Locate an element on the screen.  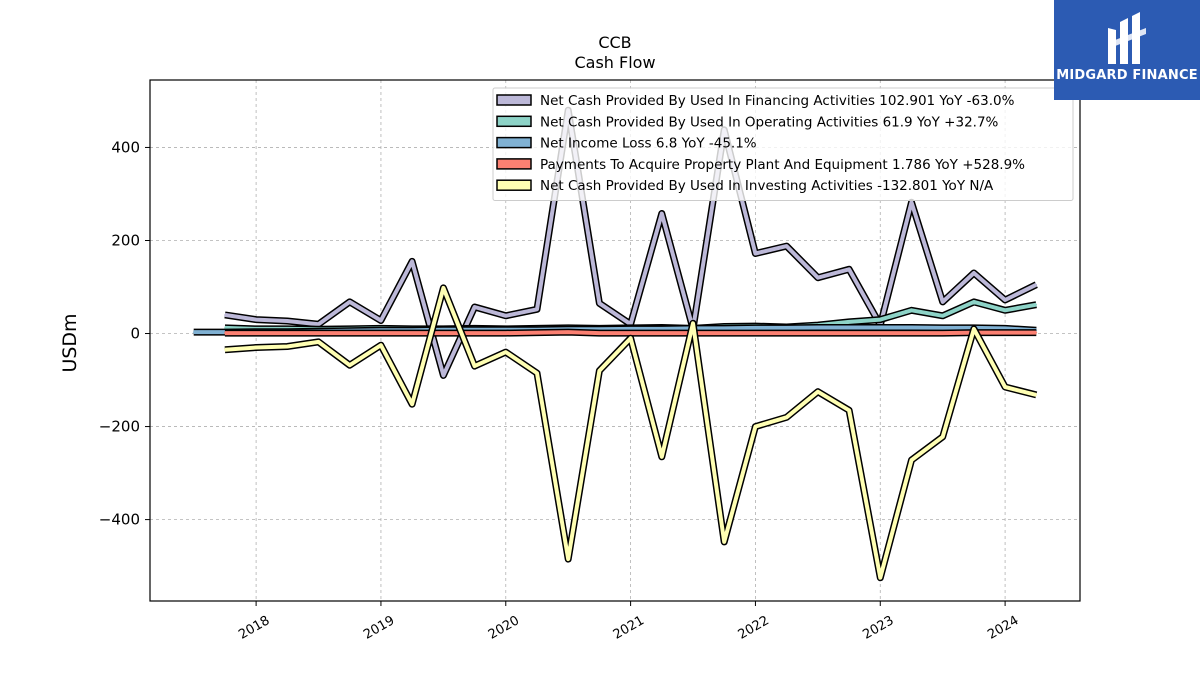
x-tick-label: 2018 is located at coordinates (254, 628).